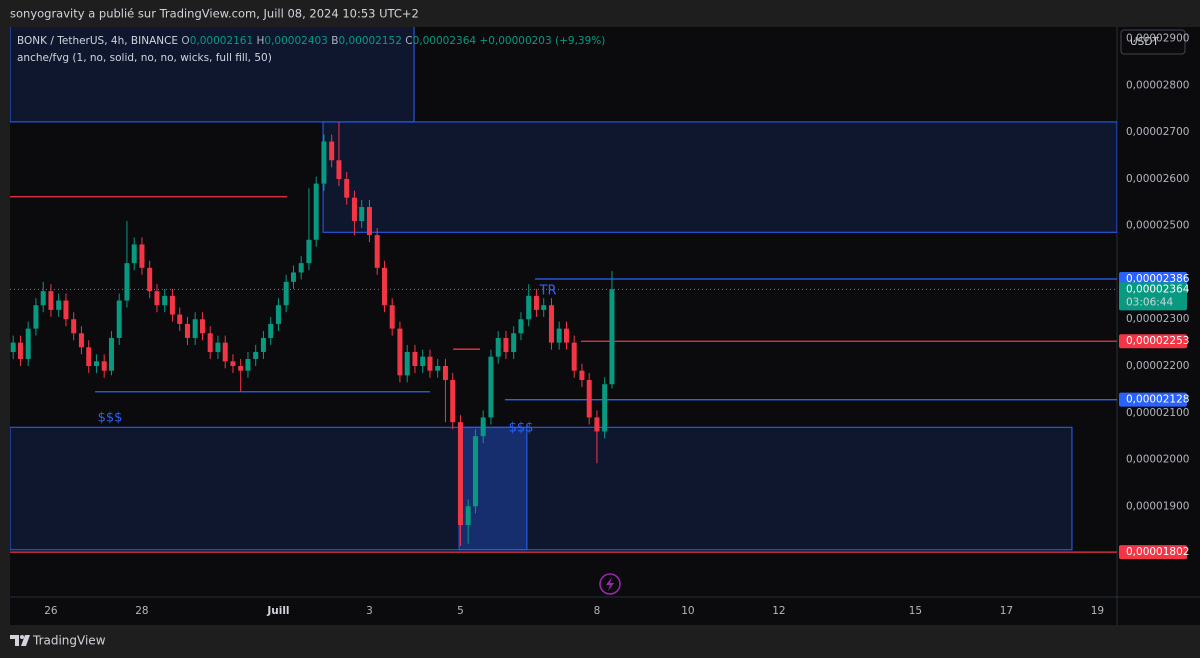 The image size is (1200, 658). What do you see at coordinates (22, 637) in the screenshot?
I see `logo-dot` at bounding box center [22, 637].